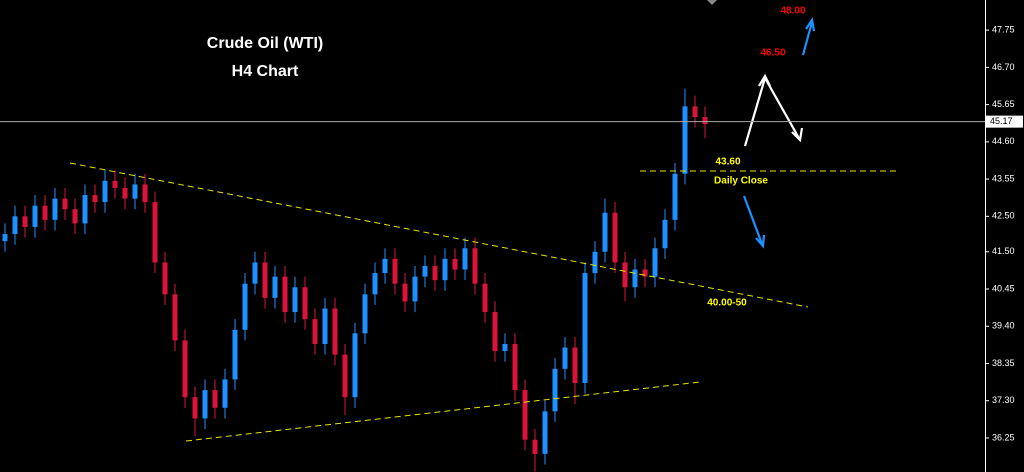  What do you see at coordinates (1003, 437) in the screenshot?
I see `y-tick-label: 36.25` at bounding box center [1003, 437].